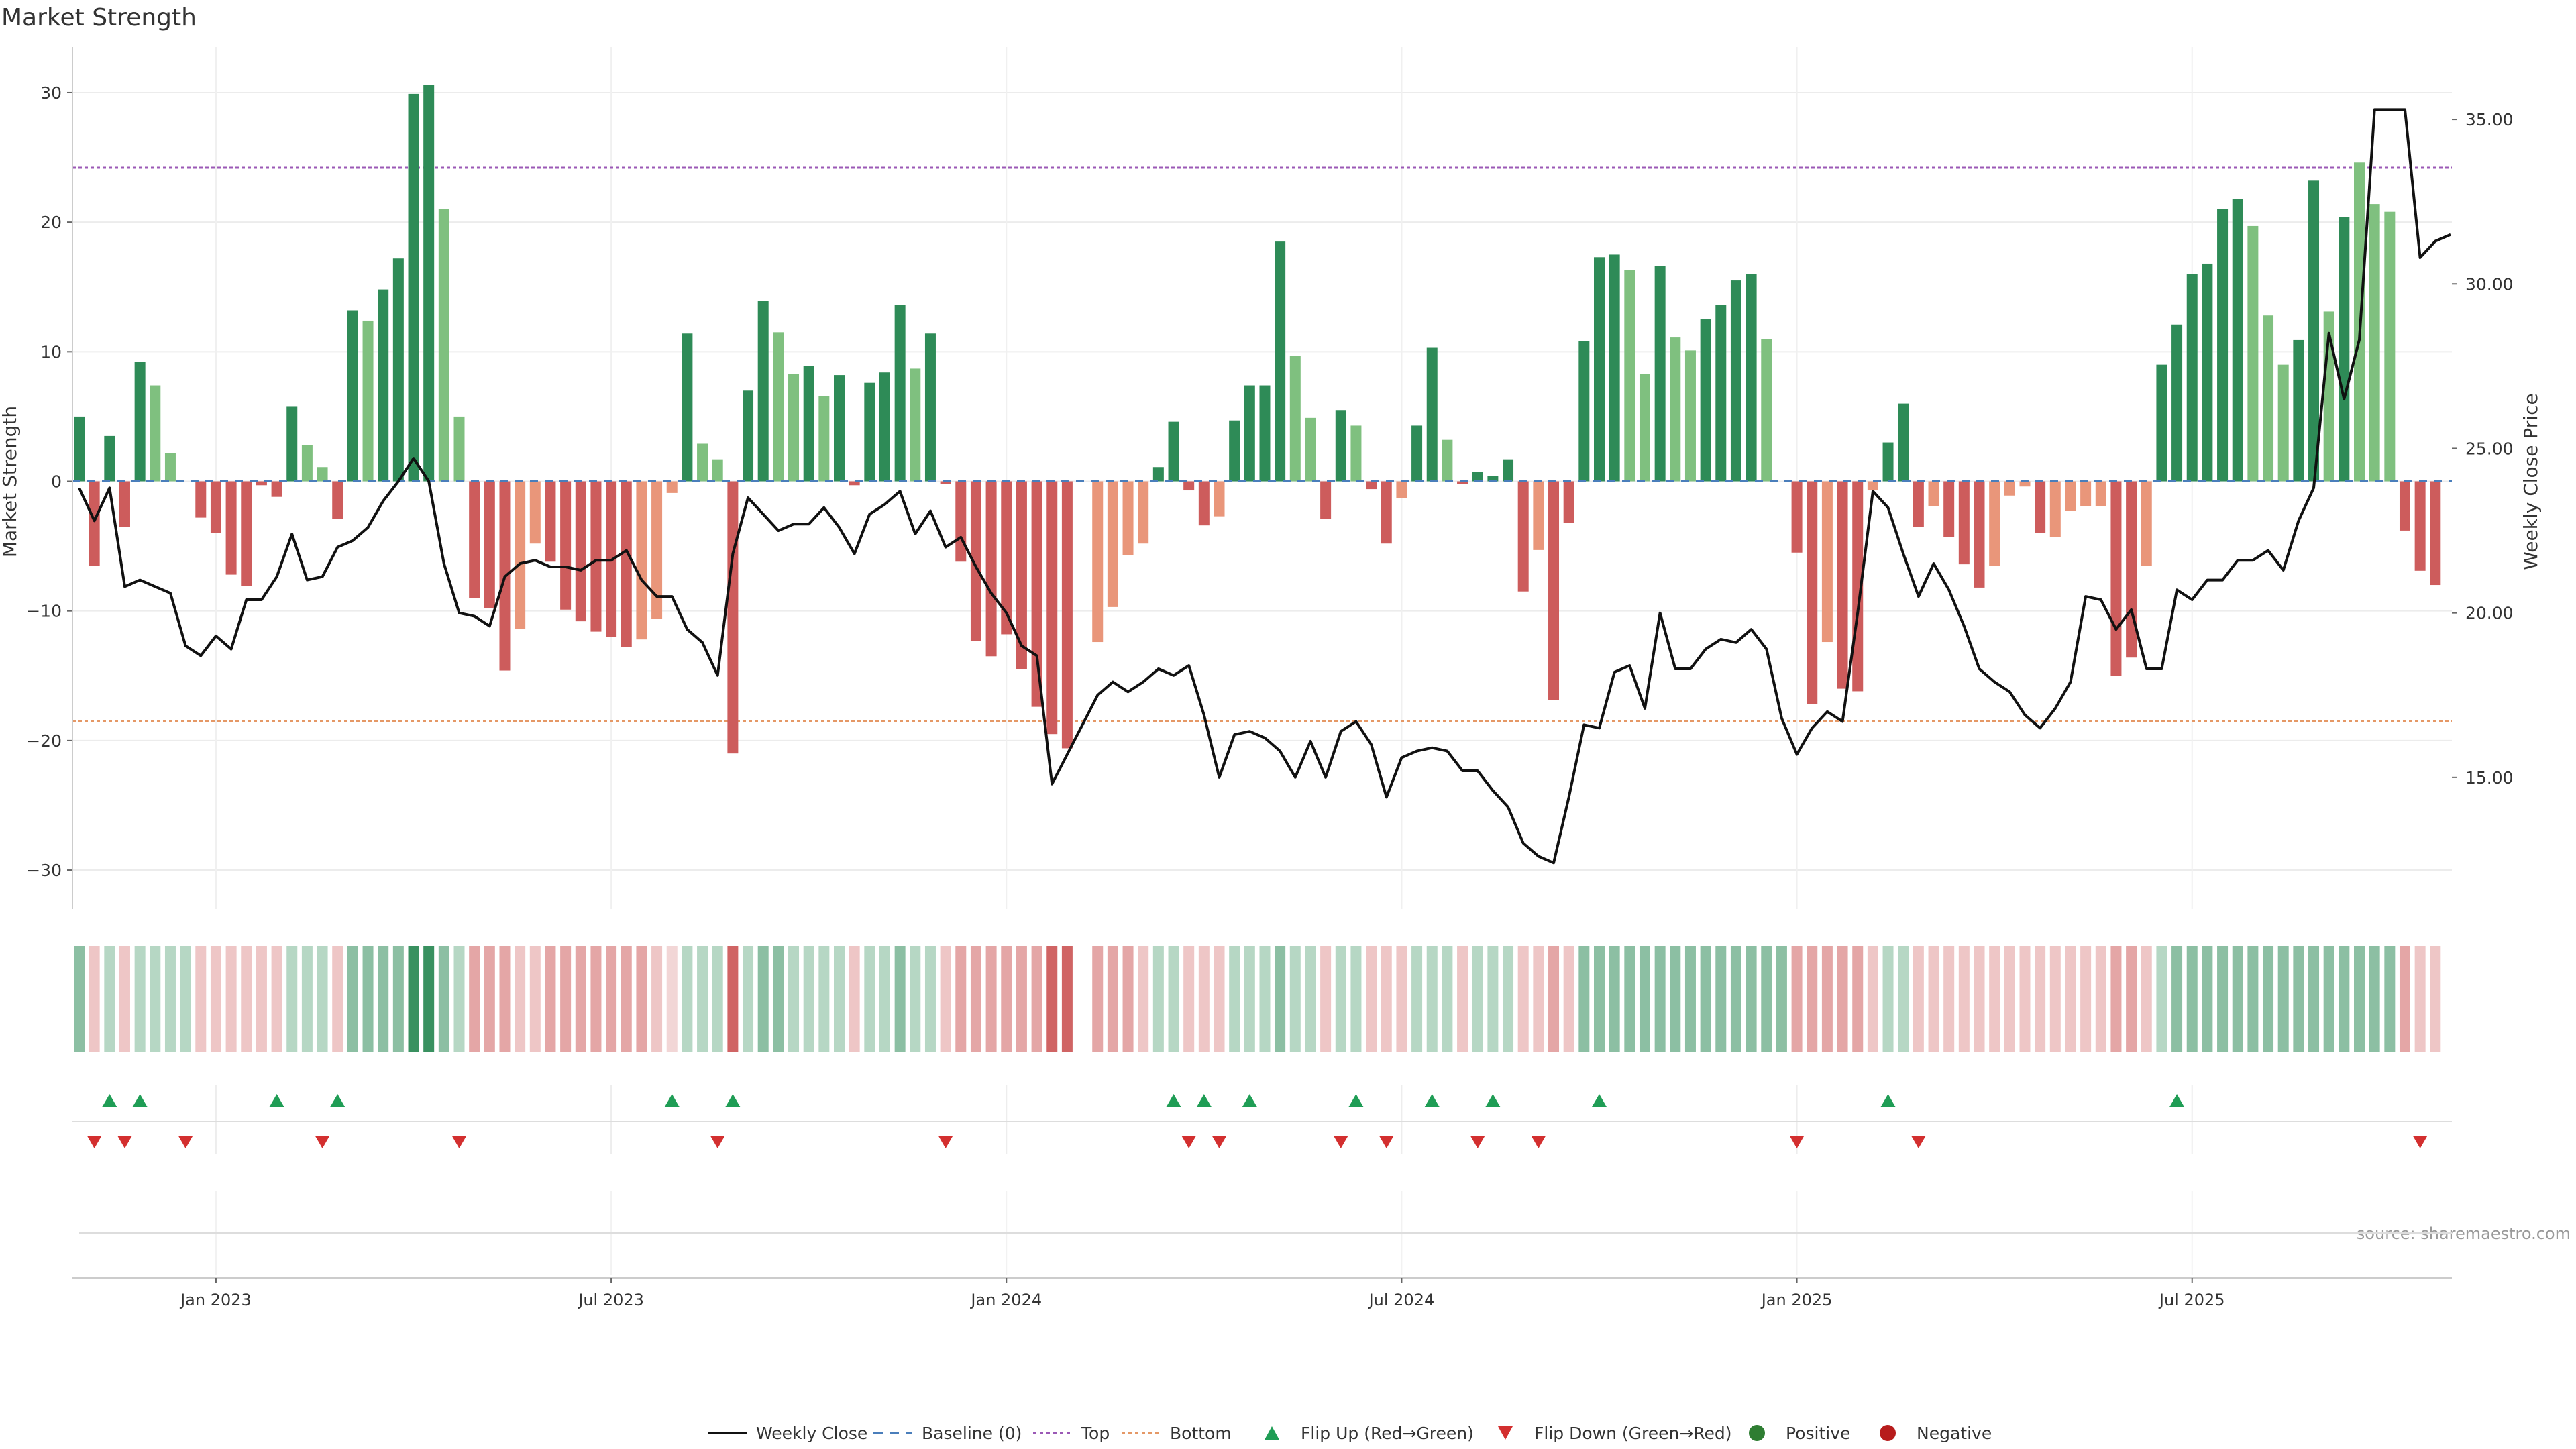 The image size is (2576, 1449). I want to click on right-axis-title: Weekly Close Price, so click(2531, 481).